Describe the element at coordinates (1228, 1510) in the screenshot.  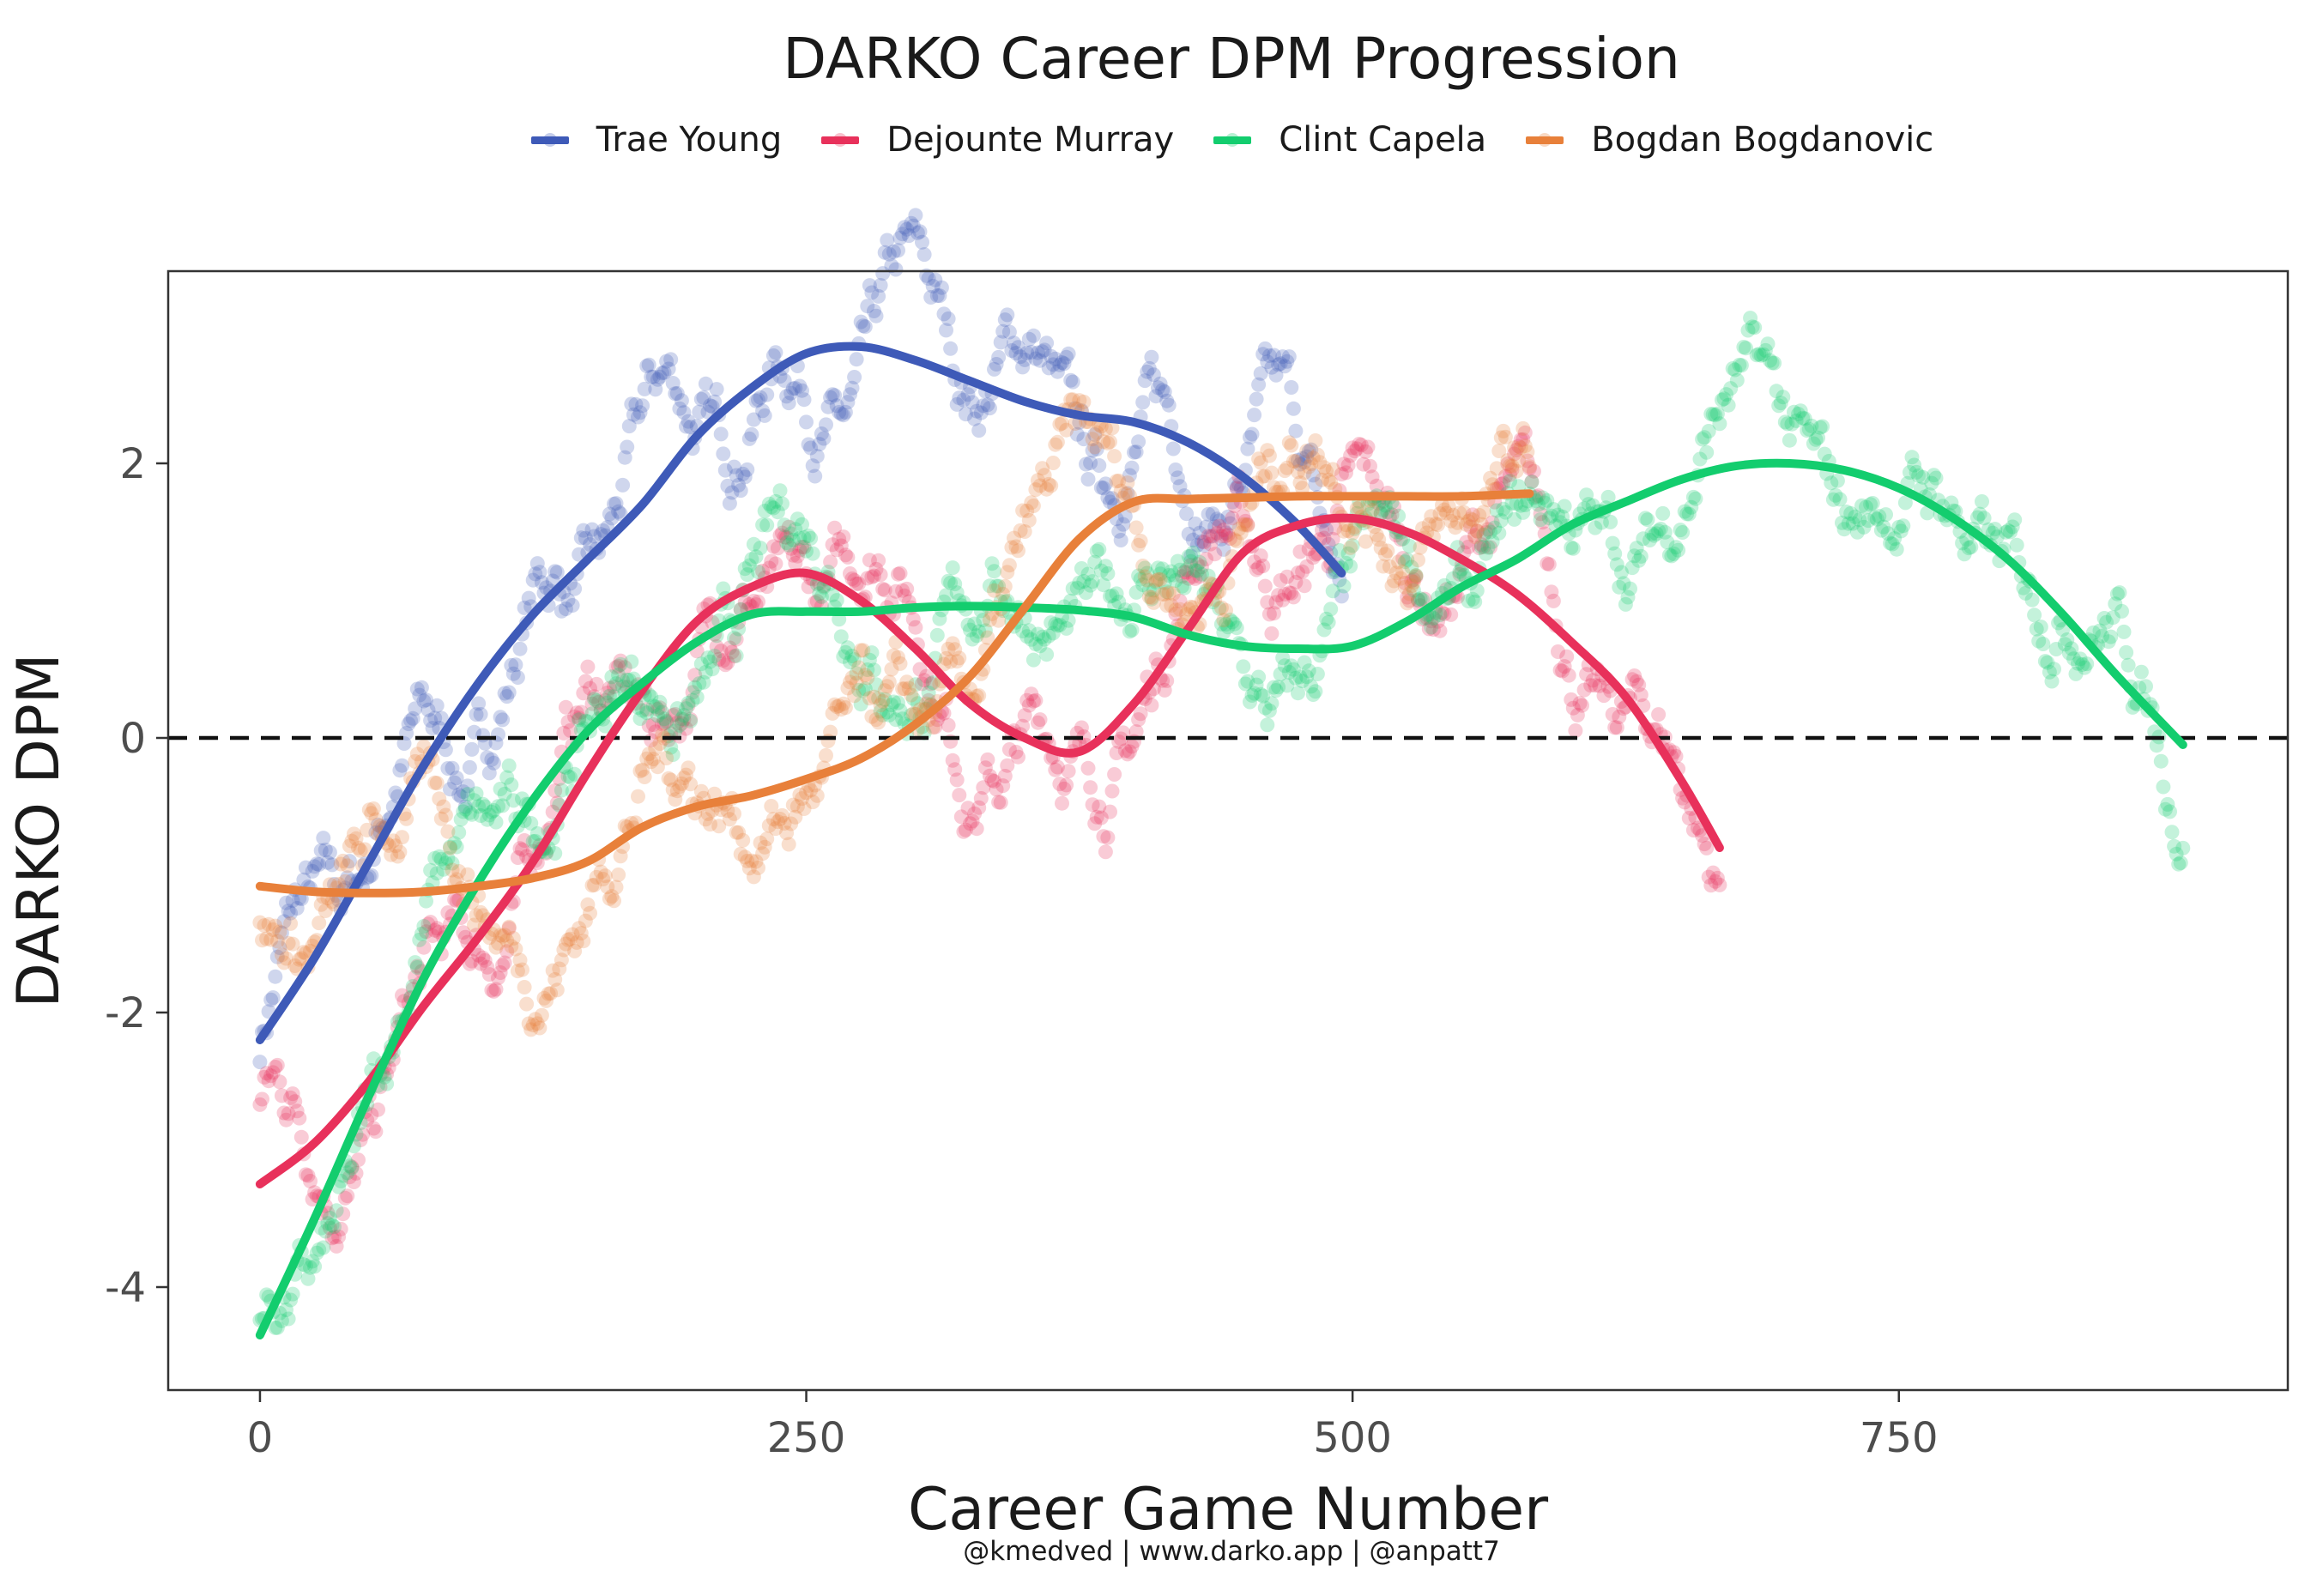
I see `x-axis-label: Career Game Number` at that location.